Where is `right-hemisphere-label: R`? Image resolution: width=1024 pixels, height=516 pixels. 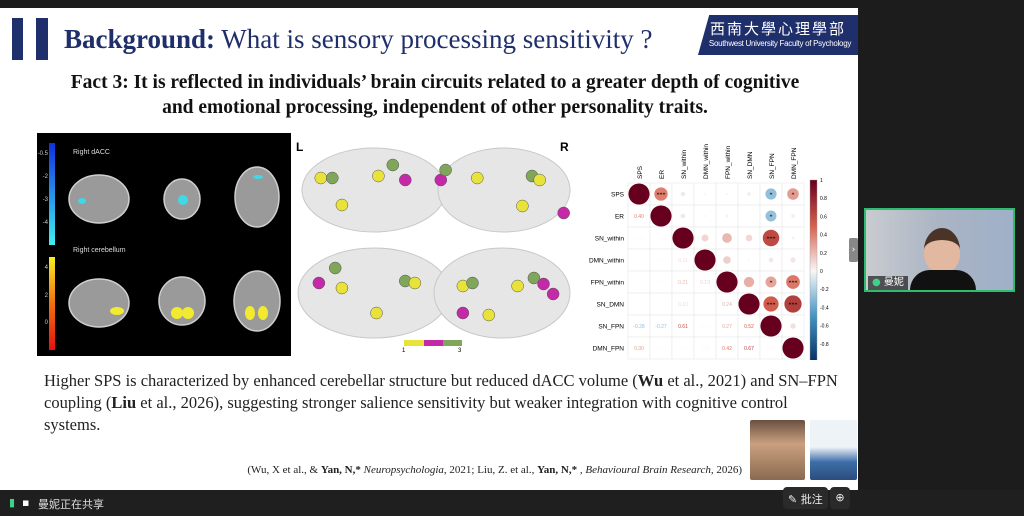
right-hemisphere-label: R is located at coordinates (564, 147).